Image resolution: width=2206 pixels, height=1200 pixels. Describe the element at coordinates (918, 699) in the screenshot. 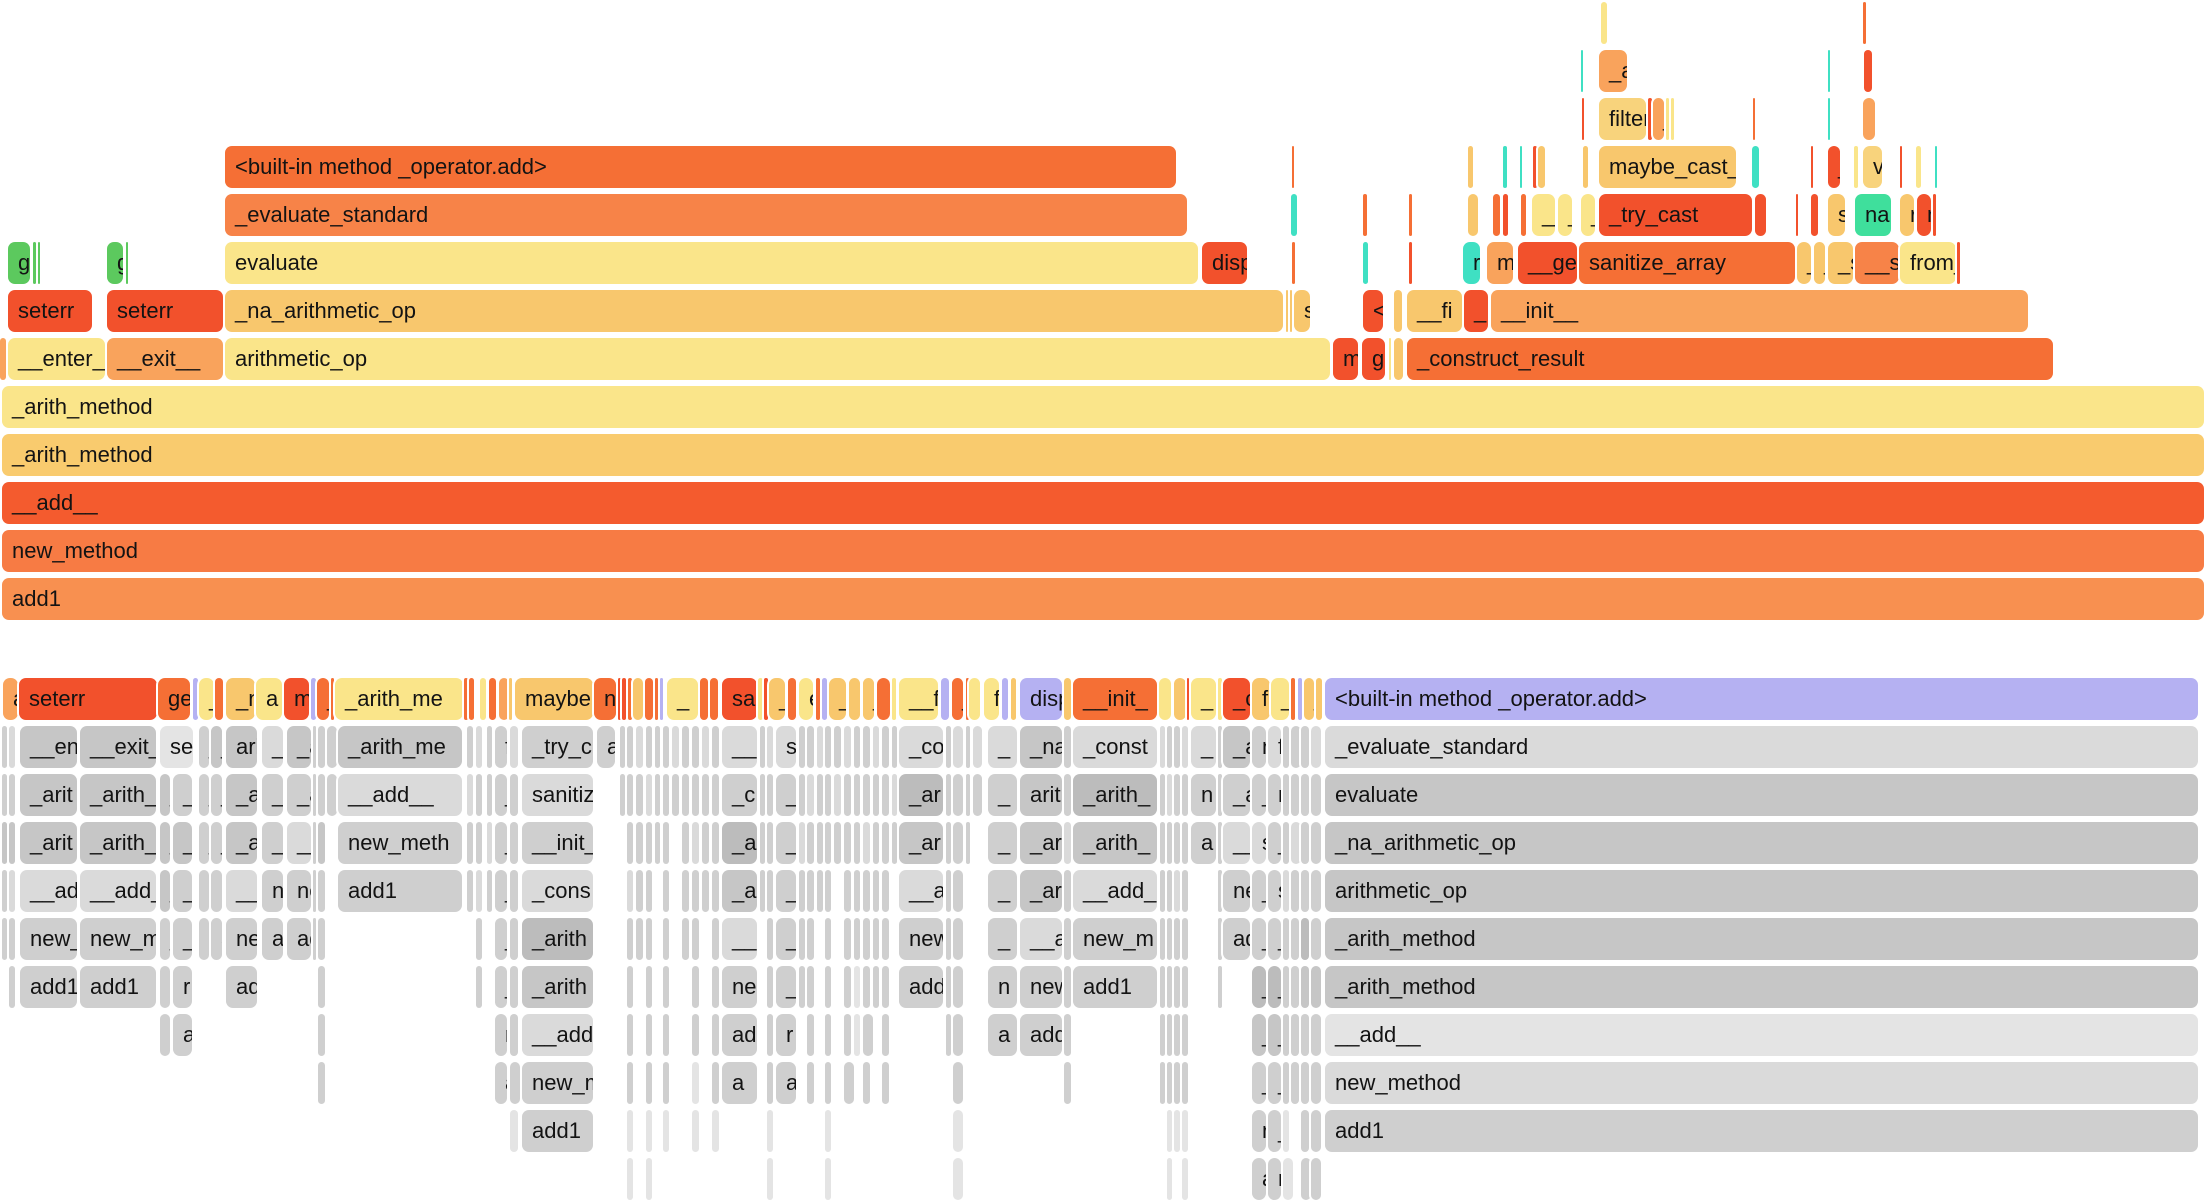

I see `frame-f: __f` at that location.